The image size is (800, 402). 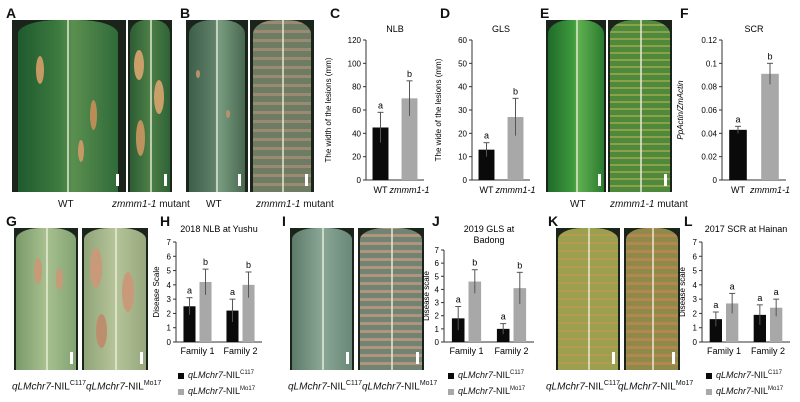 I want to click on legend-j: qLMchr7-NILC117 qLMchr7-NILMo17, so click(x=486, y=382).